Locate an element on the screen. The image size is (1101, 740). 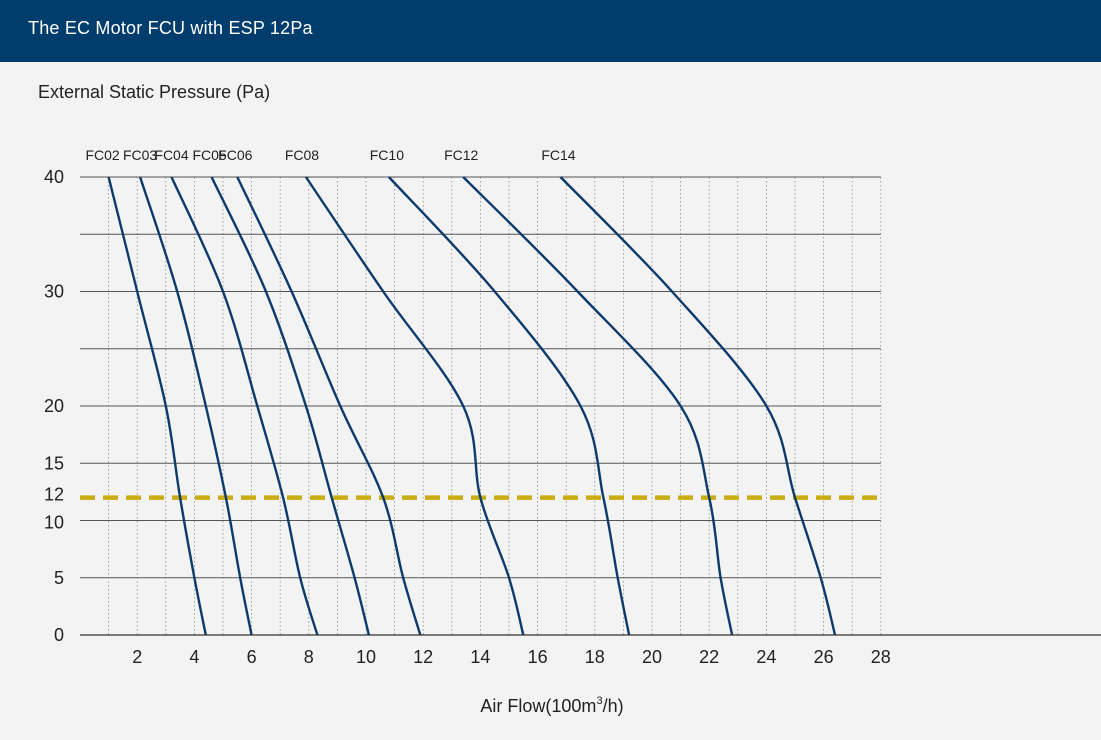
series-label-fc10: FC10 is located at coordinates (387, 155).